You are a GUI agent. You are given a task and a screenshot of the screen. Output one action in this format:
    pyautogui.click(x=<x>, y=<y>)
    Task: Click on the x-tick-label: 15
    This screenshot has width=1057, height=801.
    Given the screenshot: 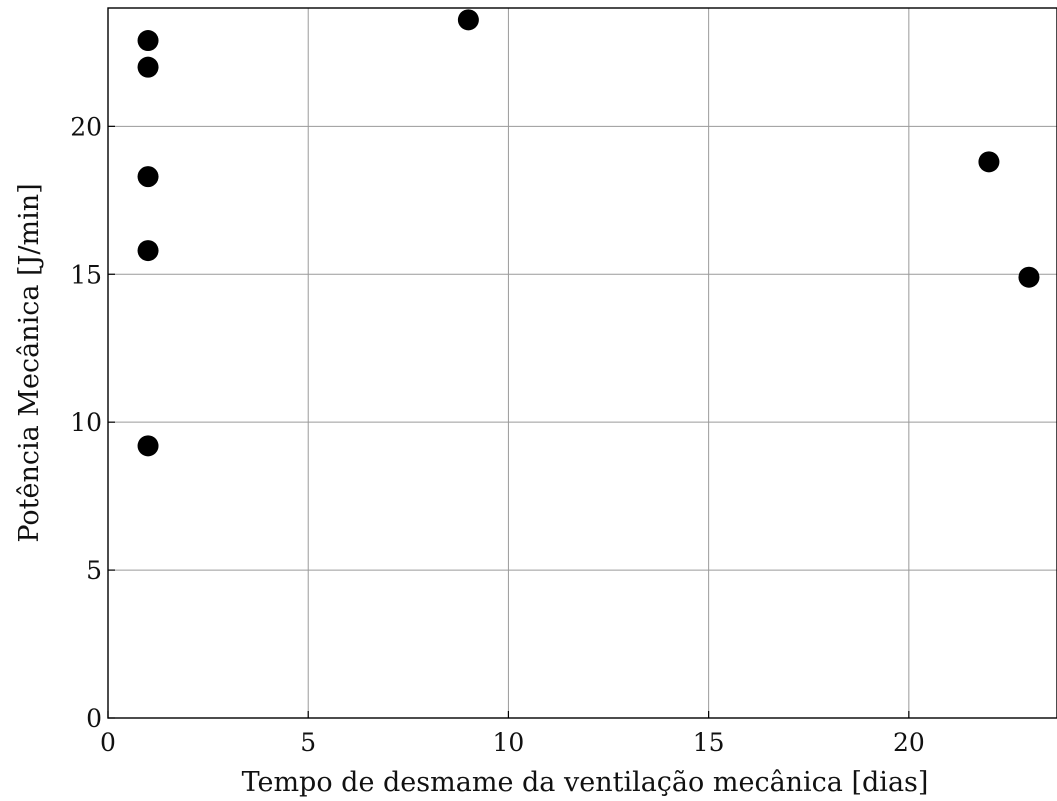 What is the action you would take?
    pyautogui.click(x=709, y=742)
    